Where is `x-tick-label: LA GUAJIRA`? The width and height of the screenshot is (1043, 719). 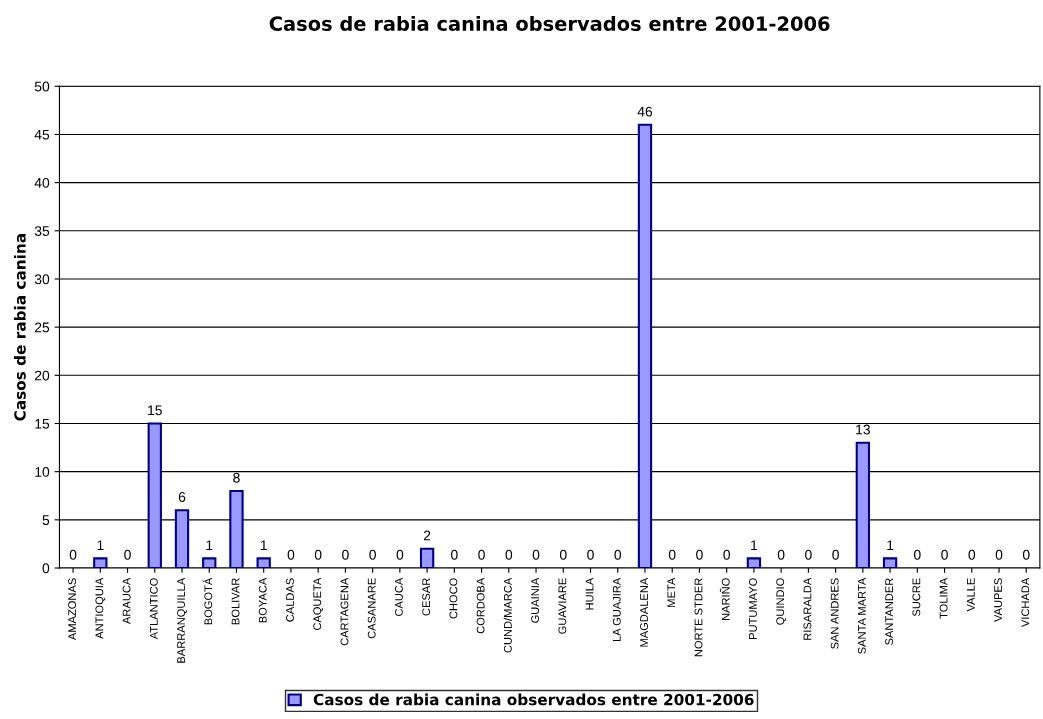
x-tick-label: LA GUAJIRA is located at coordinates (616, 609).